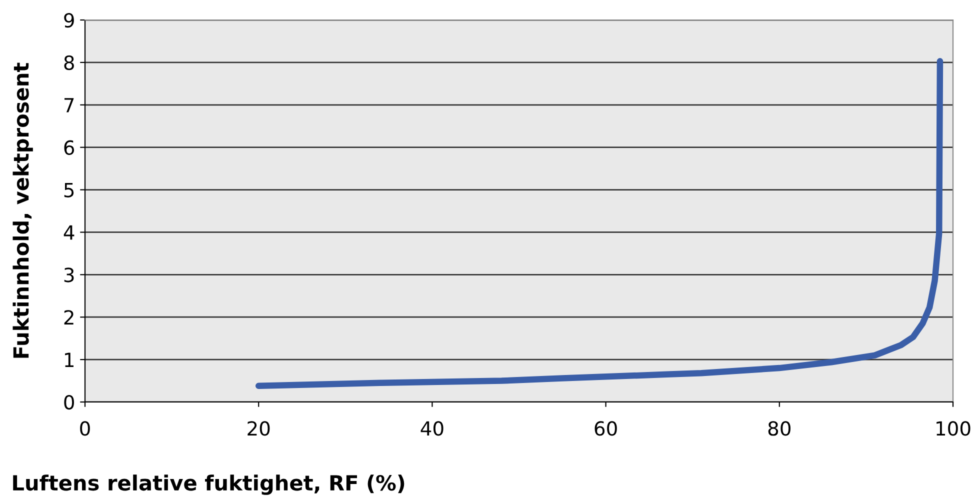 This screenshot has height=499, width=973. Describe the element at coordinates (69, 317) in the screenshot. I see `y-tick-label: 2` at that location.